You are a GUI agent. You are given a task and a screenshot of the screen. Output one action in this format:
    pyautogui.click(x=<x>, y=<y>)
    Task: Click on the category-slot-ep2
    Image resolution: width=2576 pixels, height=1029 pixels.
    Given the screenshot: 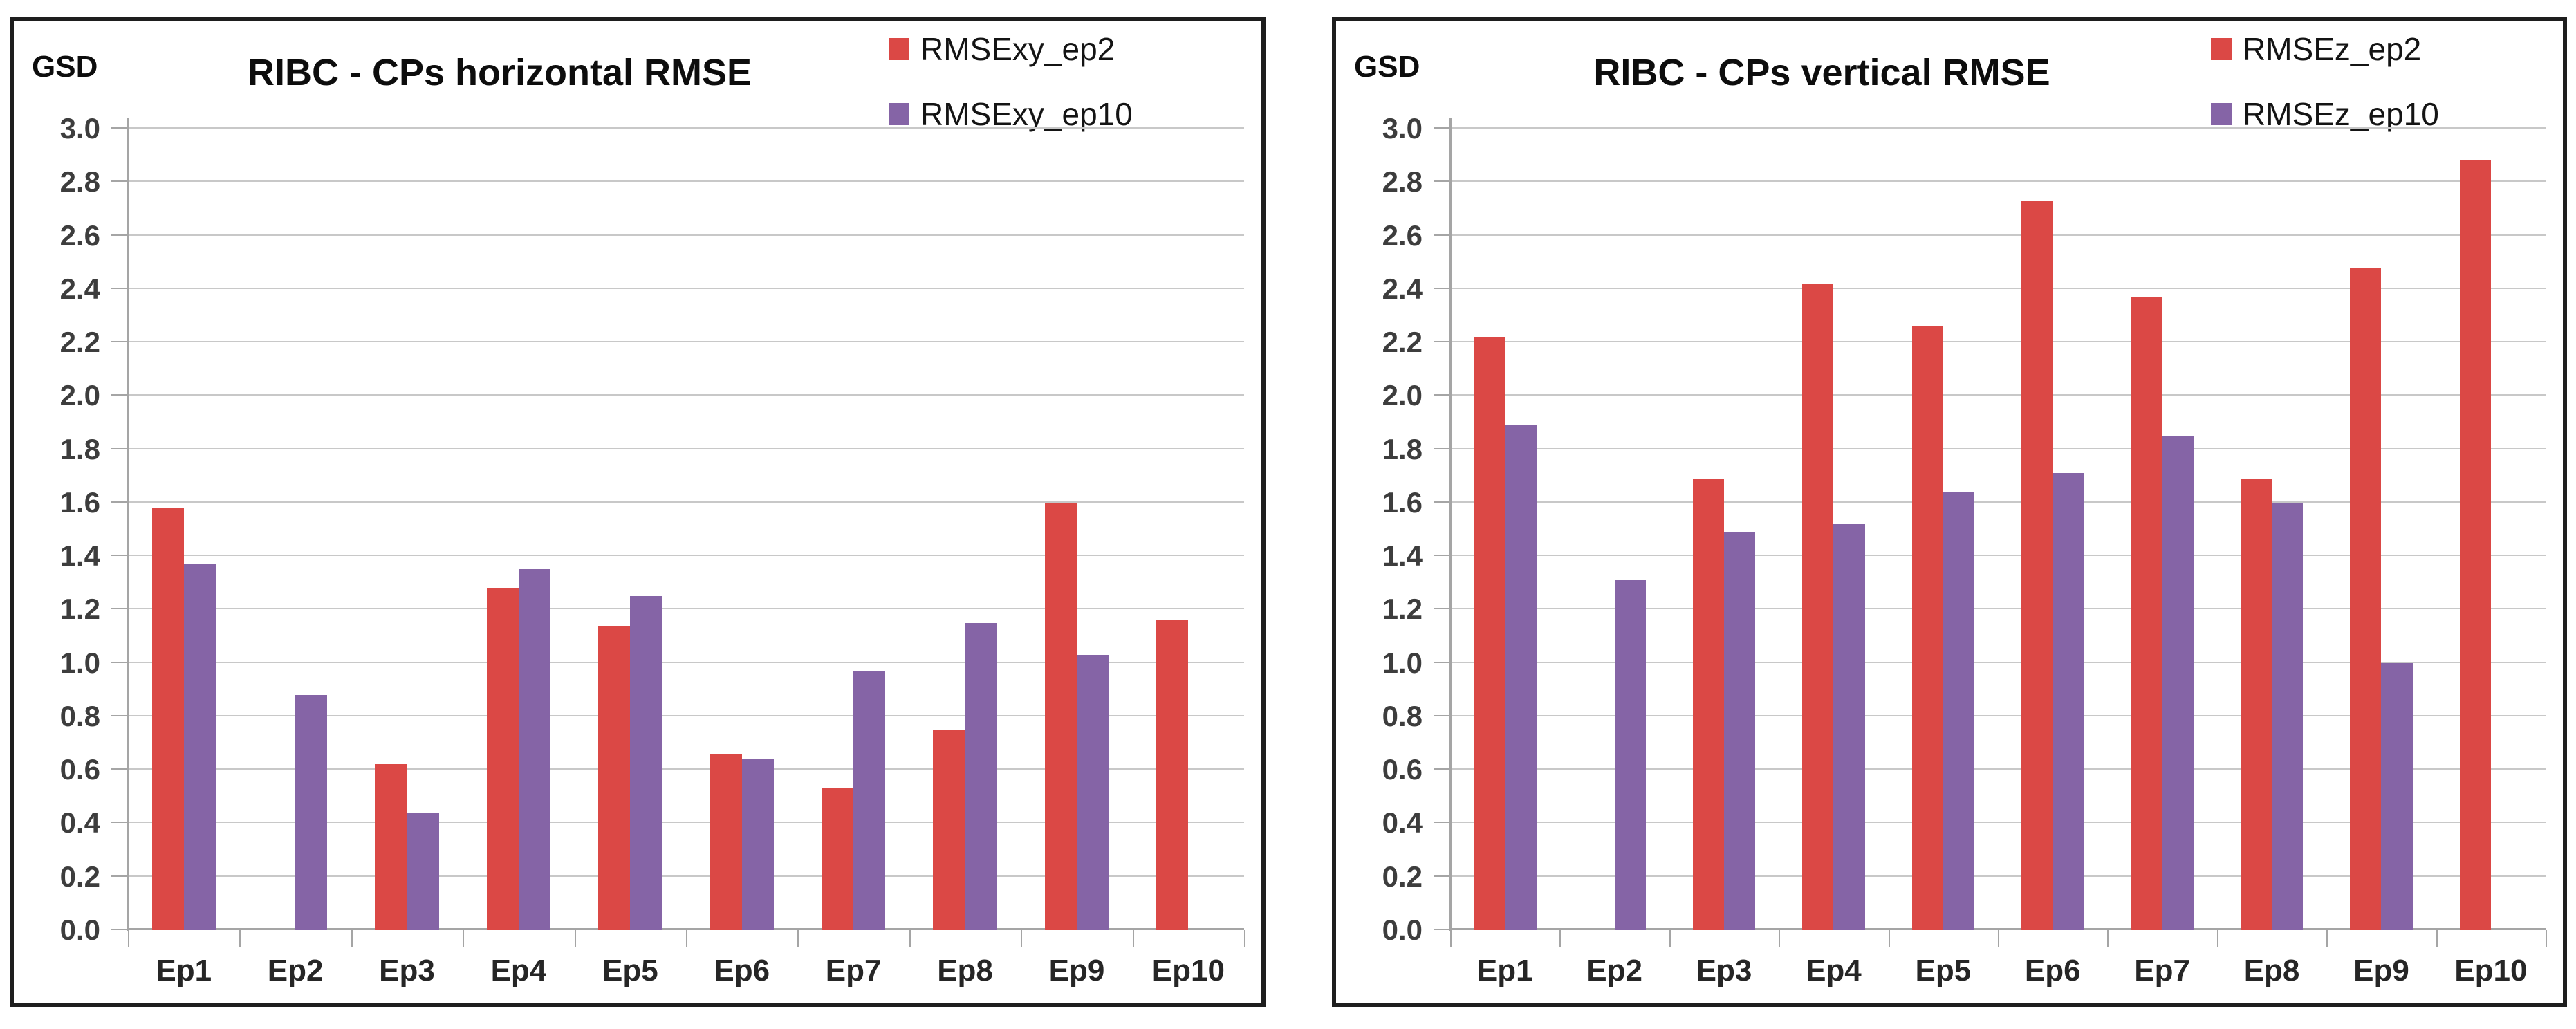 What is the action you would take?
    pyautogui.click(x=1614, y=529)
    